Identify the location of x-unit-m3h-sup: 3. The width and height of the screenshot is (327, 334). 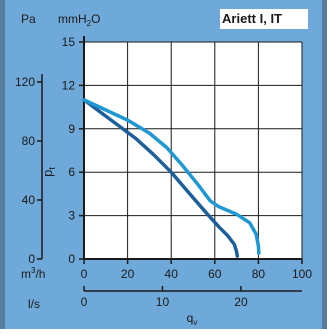
(33, 270).